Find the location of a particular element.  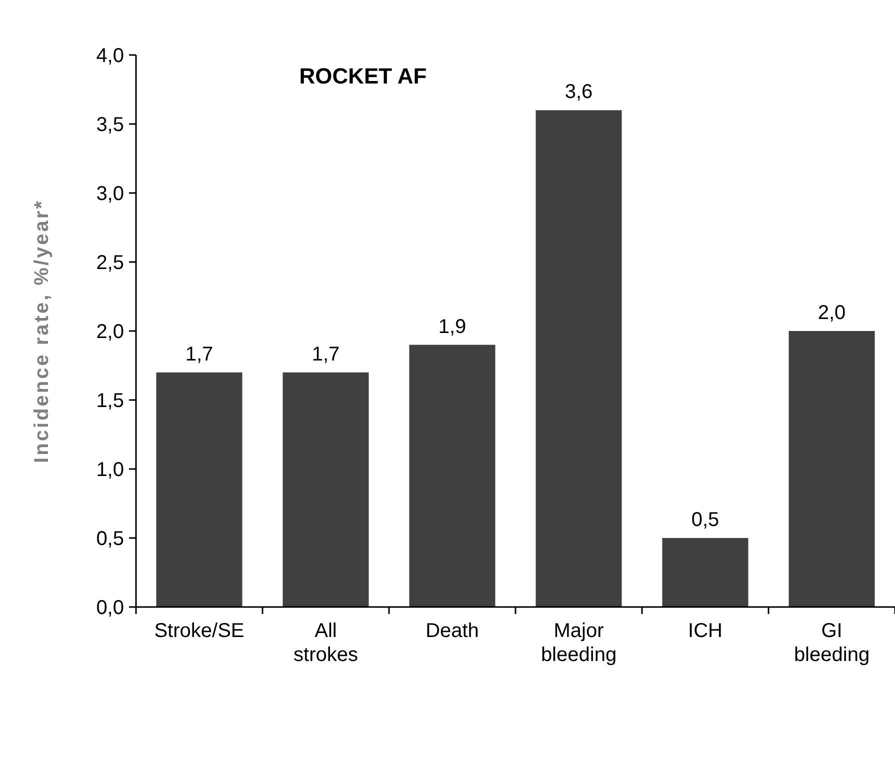

y-tick-label: 3,0 is located at coordinates (110, 194).